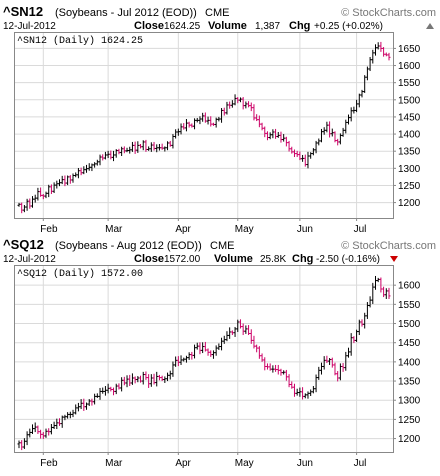  I want to click on legend: ^SQ12 (Daily) 1572.00, so click(80, 274).